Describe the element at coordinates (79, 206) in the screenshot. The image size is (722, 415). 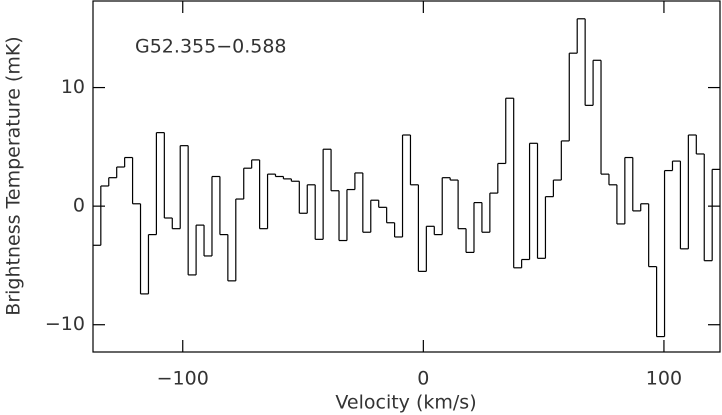
I see `y-tick-label: 0` at that location.